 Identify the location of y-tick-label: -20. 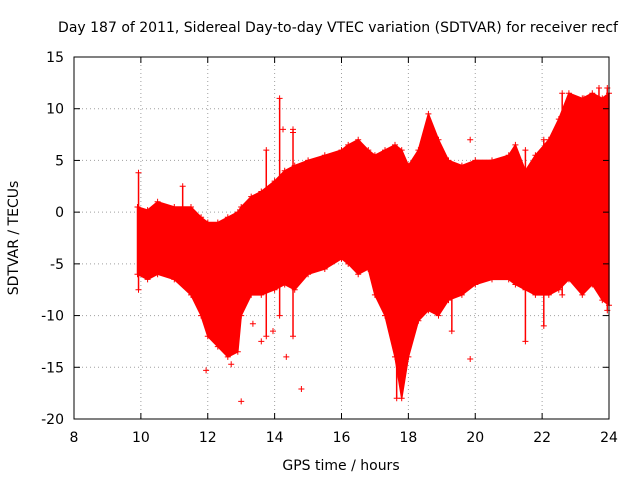
(52, 420).